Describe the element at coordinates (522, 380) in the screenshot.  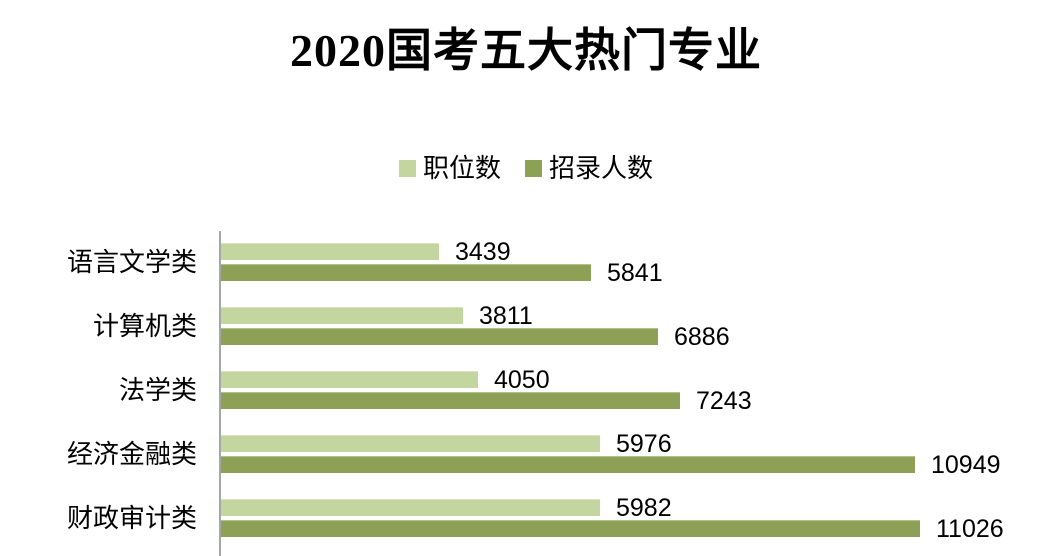
I see `value-label: 4050` at that location.